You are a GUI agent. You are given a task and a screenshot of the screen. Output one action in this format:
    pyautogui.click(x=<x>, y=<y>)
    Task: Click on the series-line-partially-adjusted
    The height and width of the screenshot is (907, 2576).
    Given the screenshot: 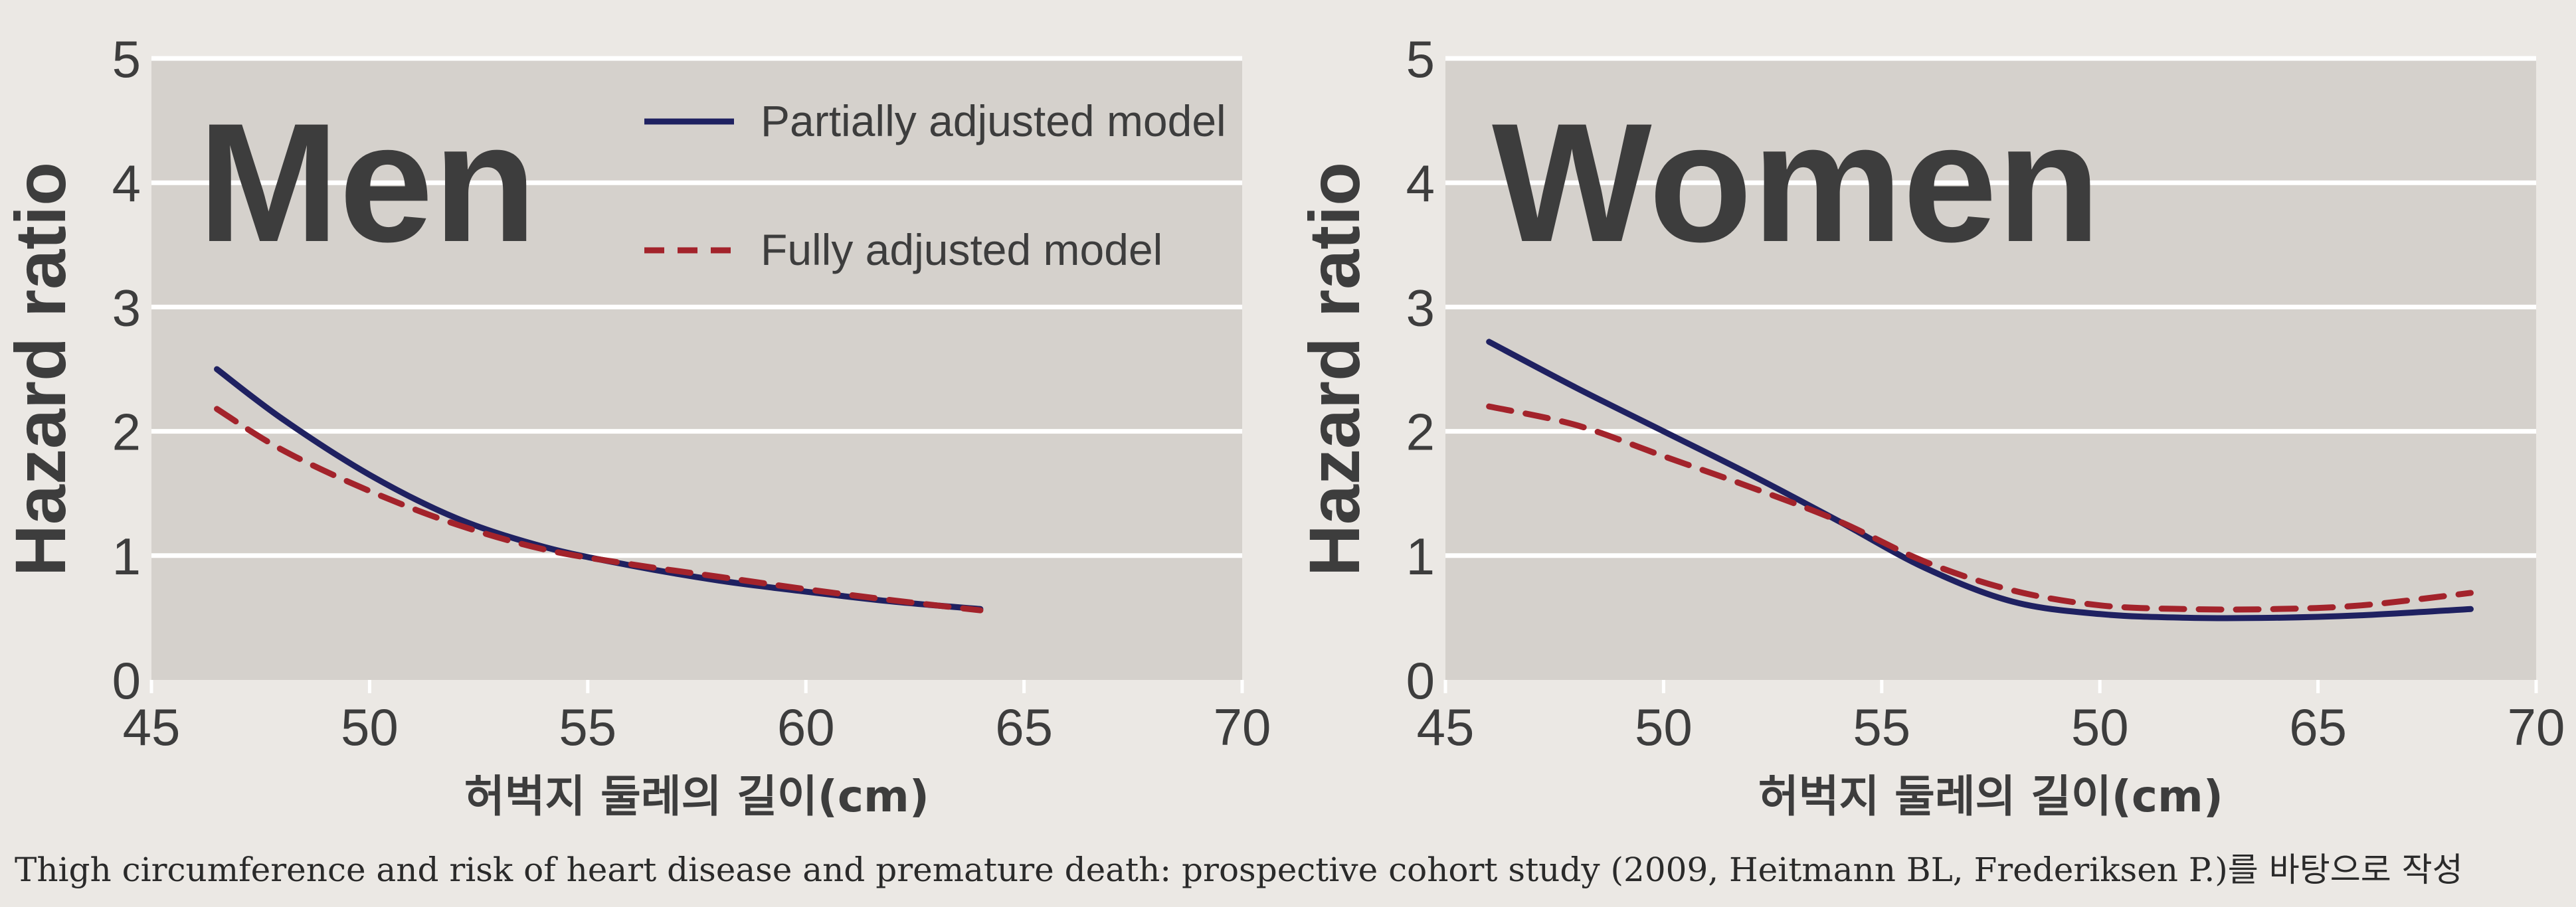 What is the action you would take?
    pyautogui.click(x=1980, y=480)
    